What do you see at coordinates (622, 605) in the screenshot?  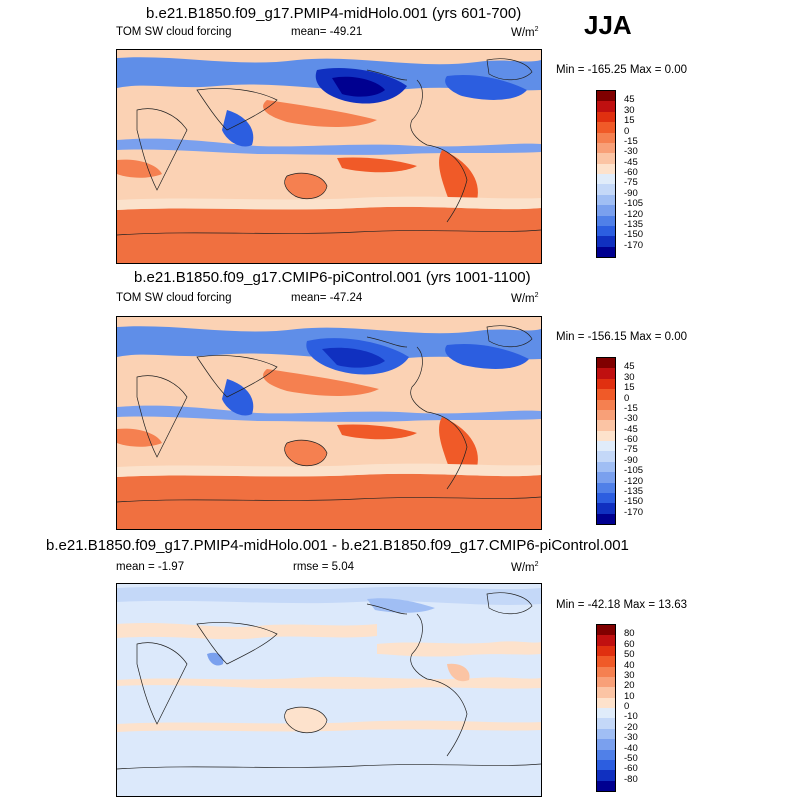 I see `panel-3-minmax: Min = -42.18 Max = 13.63` at bounding box center [622, 605].